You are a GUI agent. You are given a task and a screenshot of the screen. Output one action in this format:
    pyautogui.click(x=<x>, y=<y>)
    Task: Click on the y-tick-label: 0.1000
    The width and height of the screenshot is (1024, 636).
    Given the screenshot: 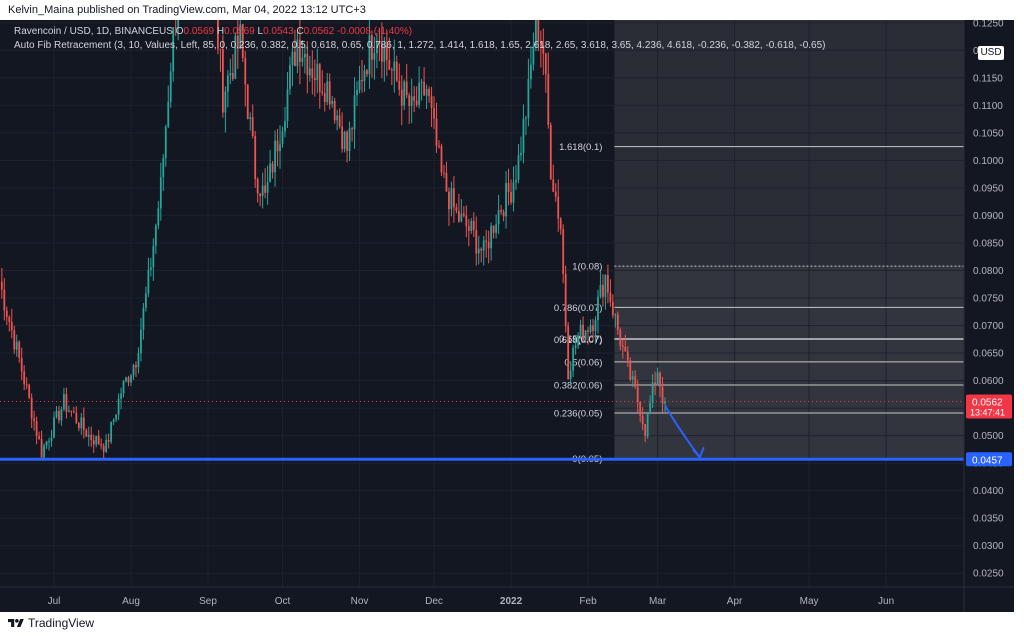 What is the action you would take?
    pyautogui.click(x=988, y=161)
    